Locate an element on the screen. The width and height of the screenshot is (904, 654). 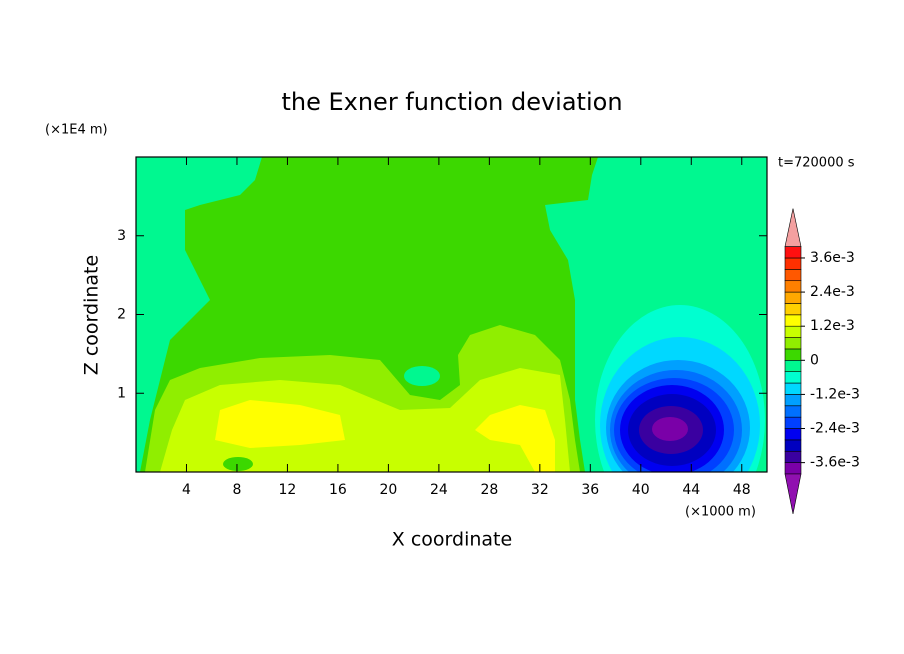
annotation: t=720000 s is located at coordinates (816, 163).